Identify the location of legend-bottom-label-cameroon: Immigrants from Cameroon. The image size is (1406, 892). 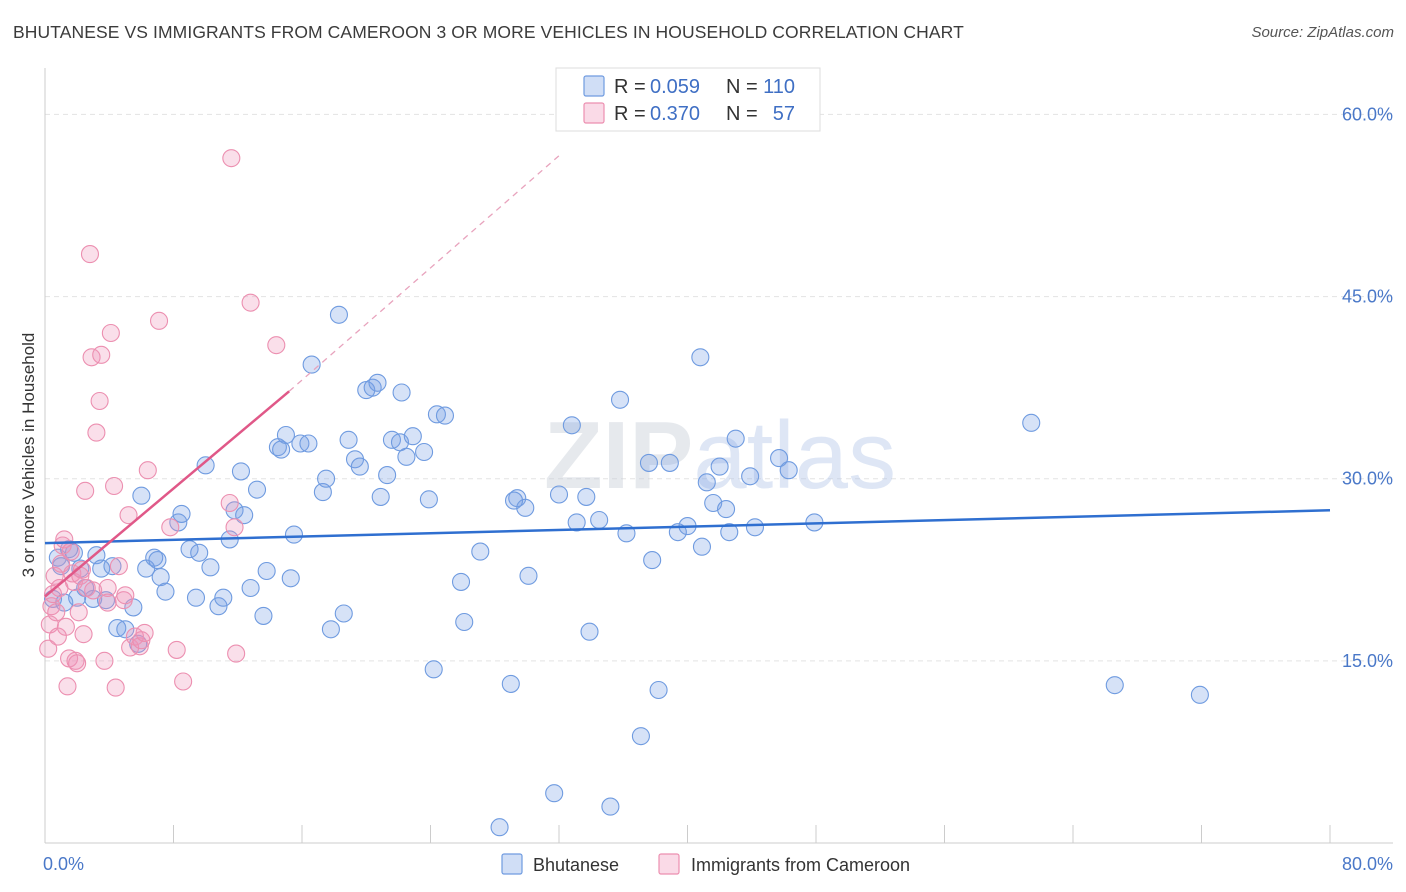
(800, 865).